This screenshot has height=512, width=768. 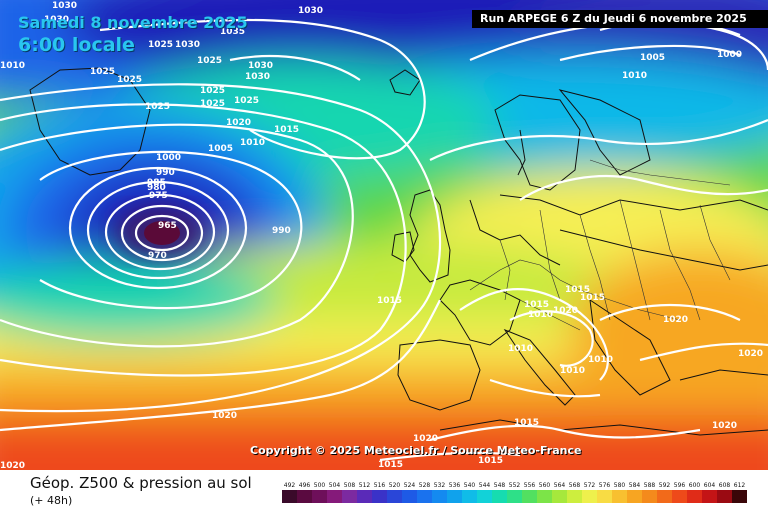 What do you see at coordinates (380, 485) in the screenshot?
I see `scale-label: 516` at bounding box center [380, 485].